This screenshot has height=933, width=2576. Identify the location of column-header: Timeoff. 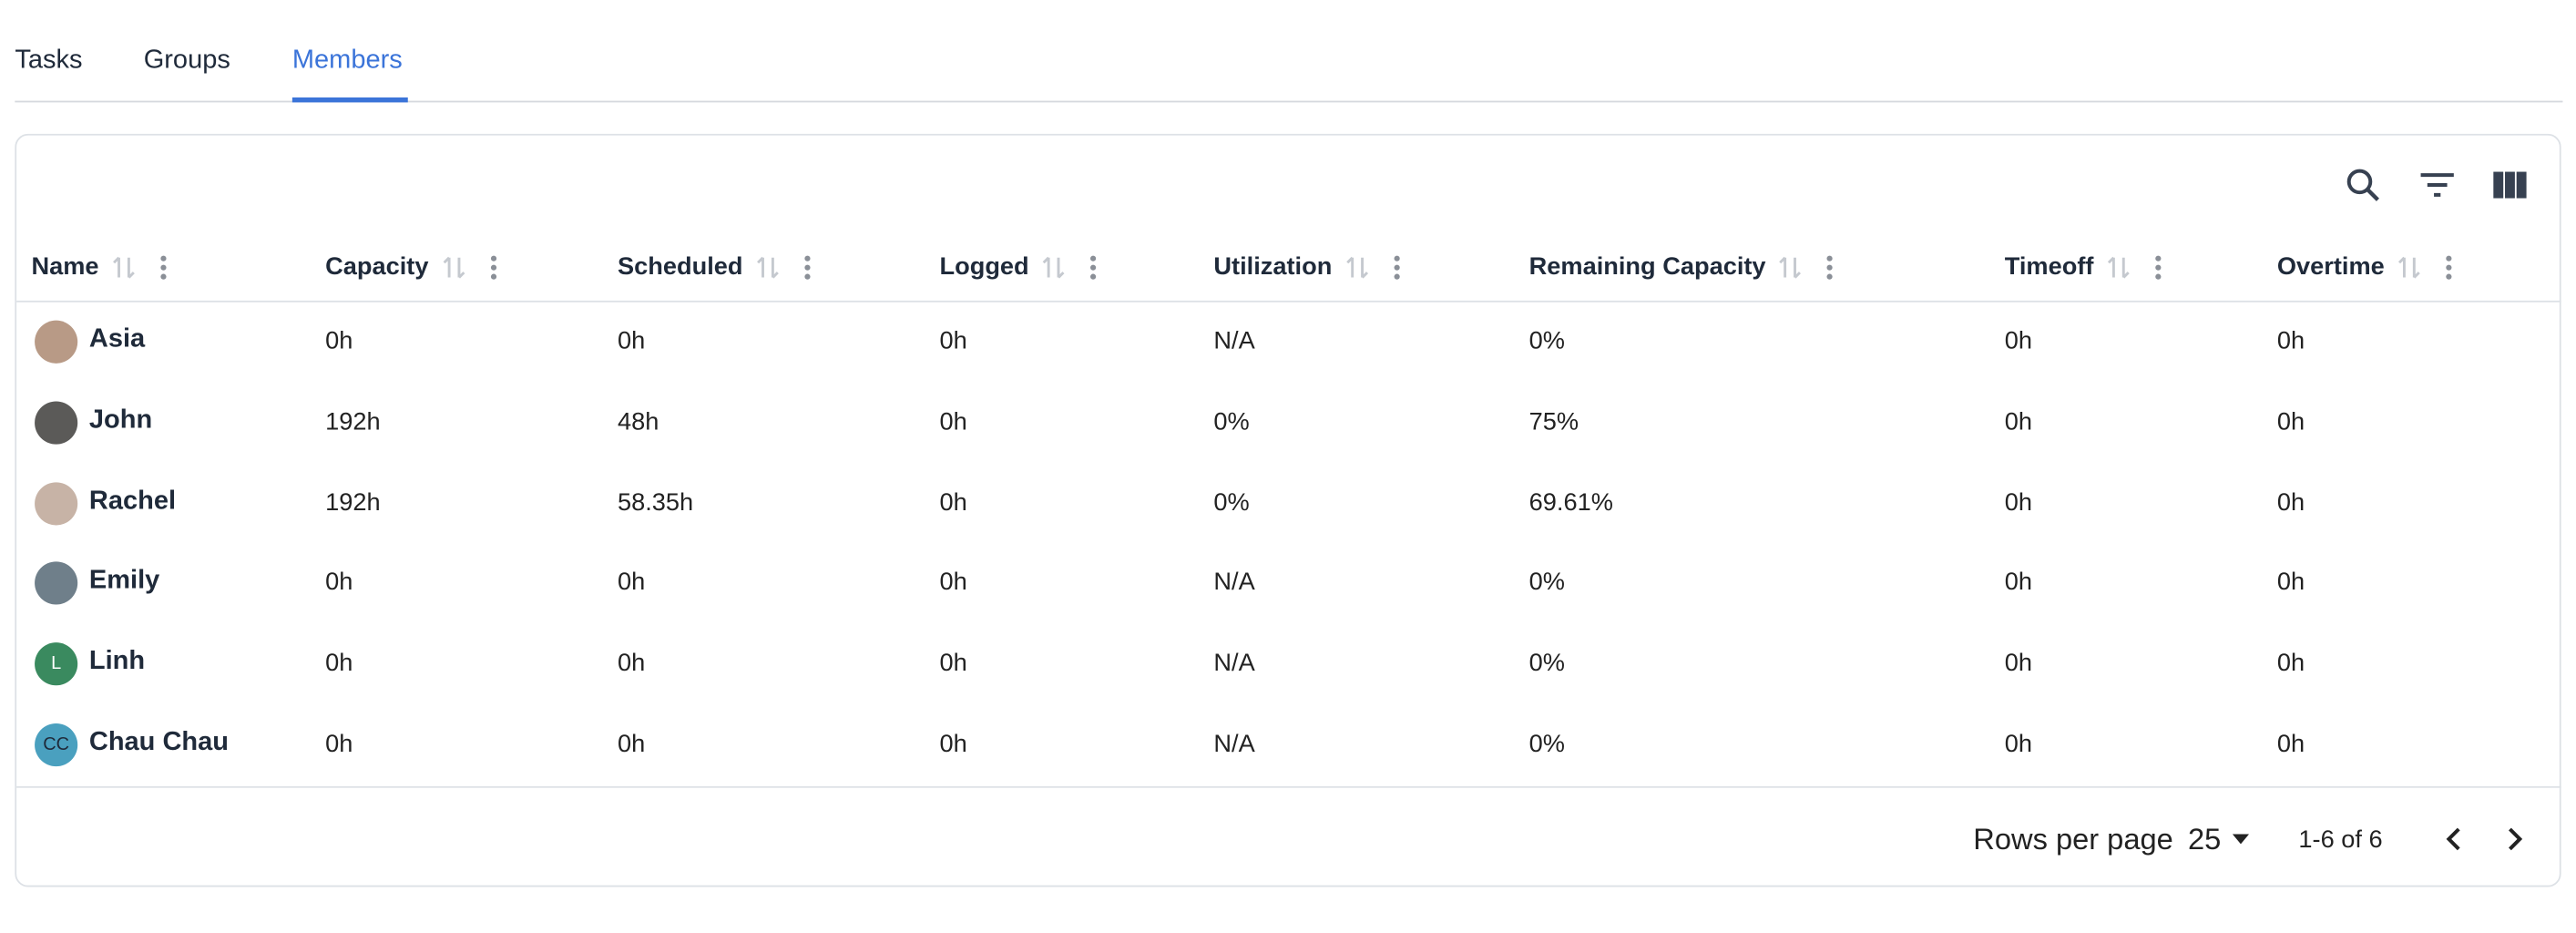
(2085, 266).